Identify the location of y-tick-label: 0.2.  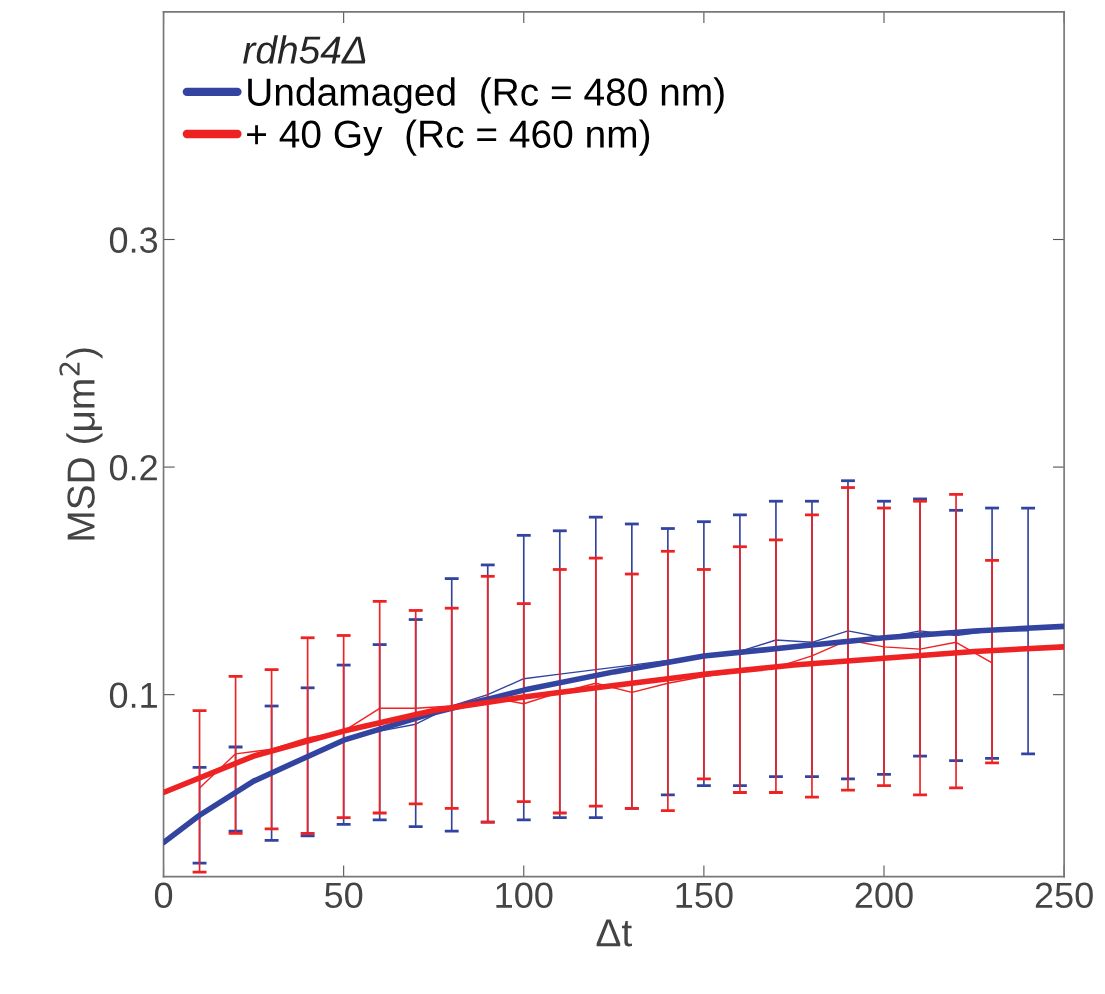
(133, 467).